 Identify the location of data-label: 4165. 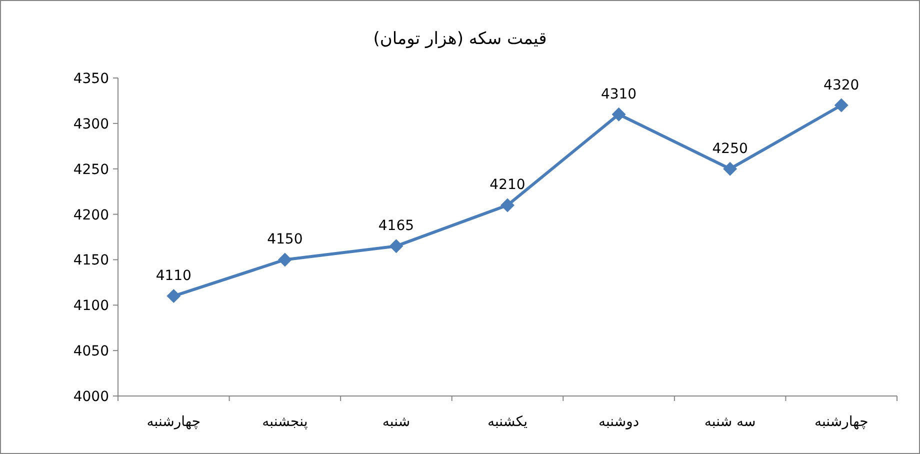
(396, 226).